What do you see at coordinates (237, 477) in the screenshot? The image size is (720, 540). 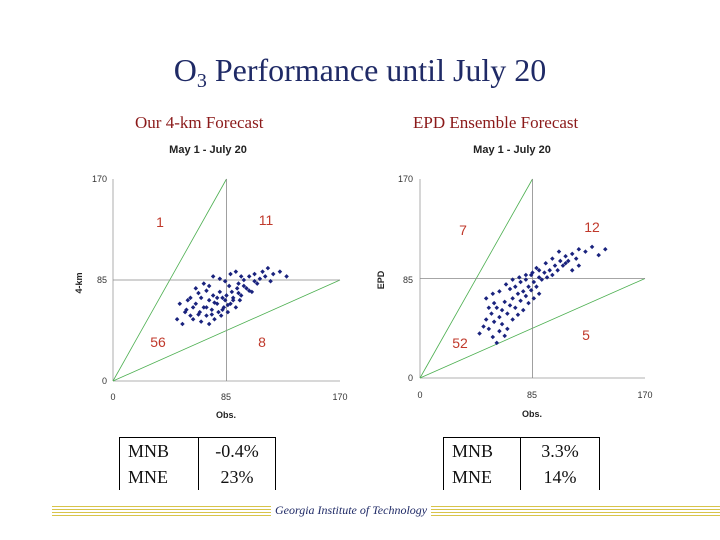 I see `stat-value: 23%` at bounding box center [237, 477].